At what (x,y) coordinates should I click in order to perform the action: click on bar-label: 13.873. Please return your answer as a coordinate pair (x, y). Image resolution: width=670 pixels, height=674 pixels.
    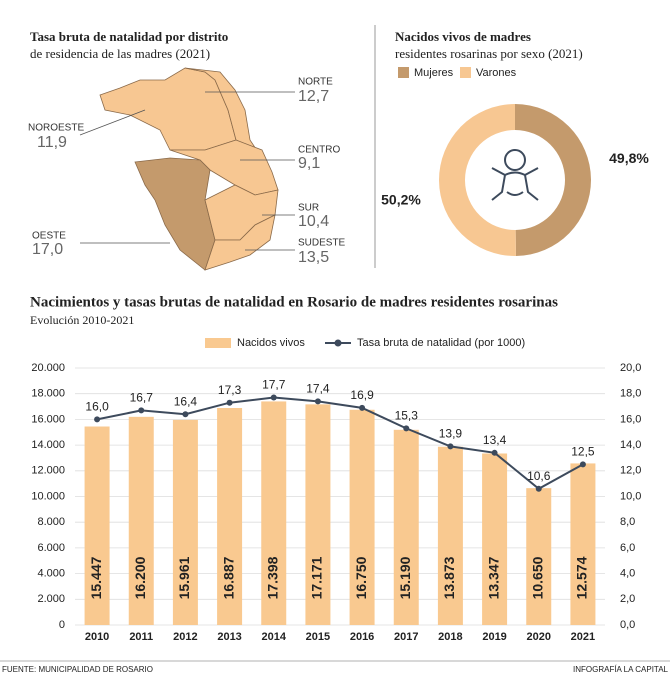
    Looking at the image, I should click on (449, 577).